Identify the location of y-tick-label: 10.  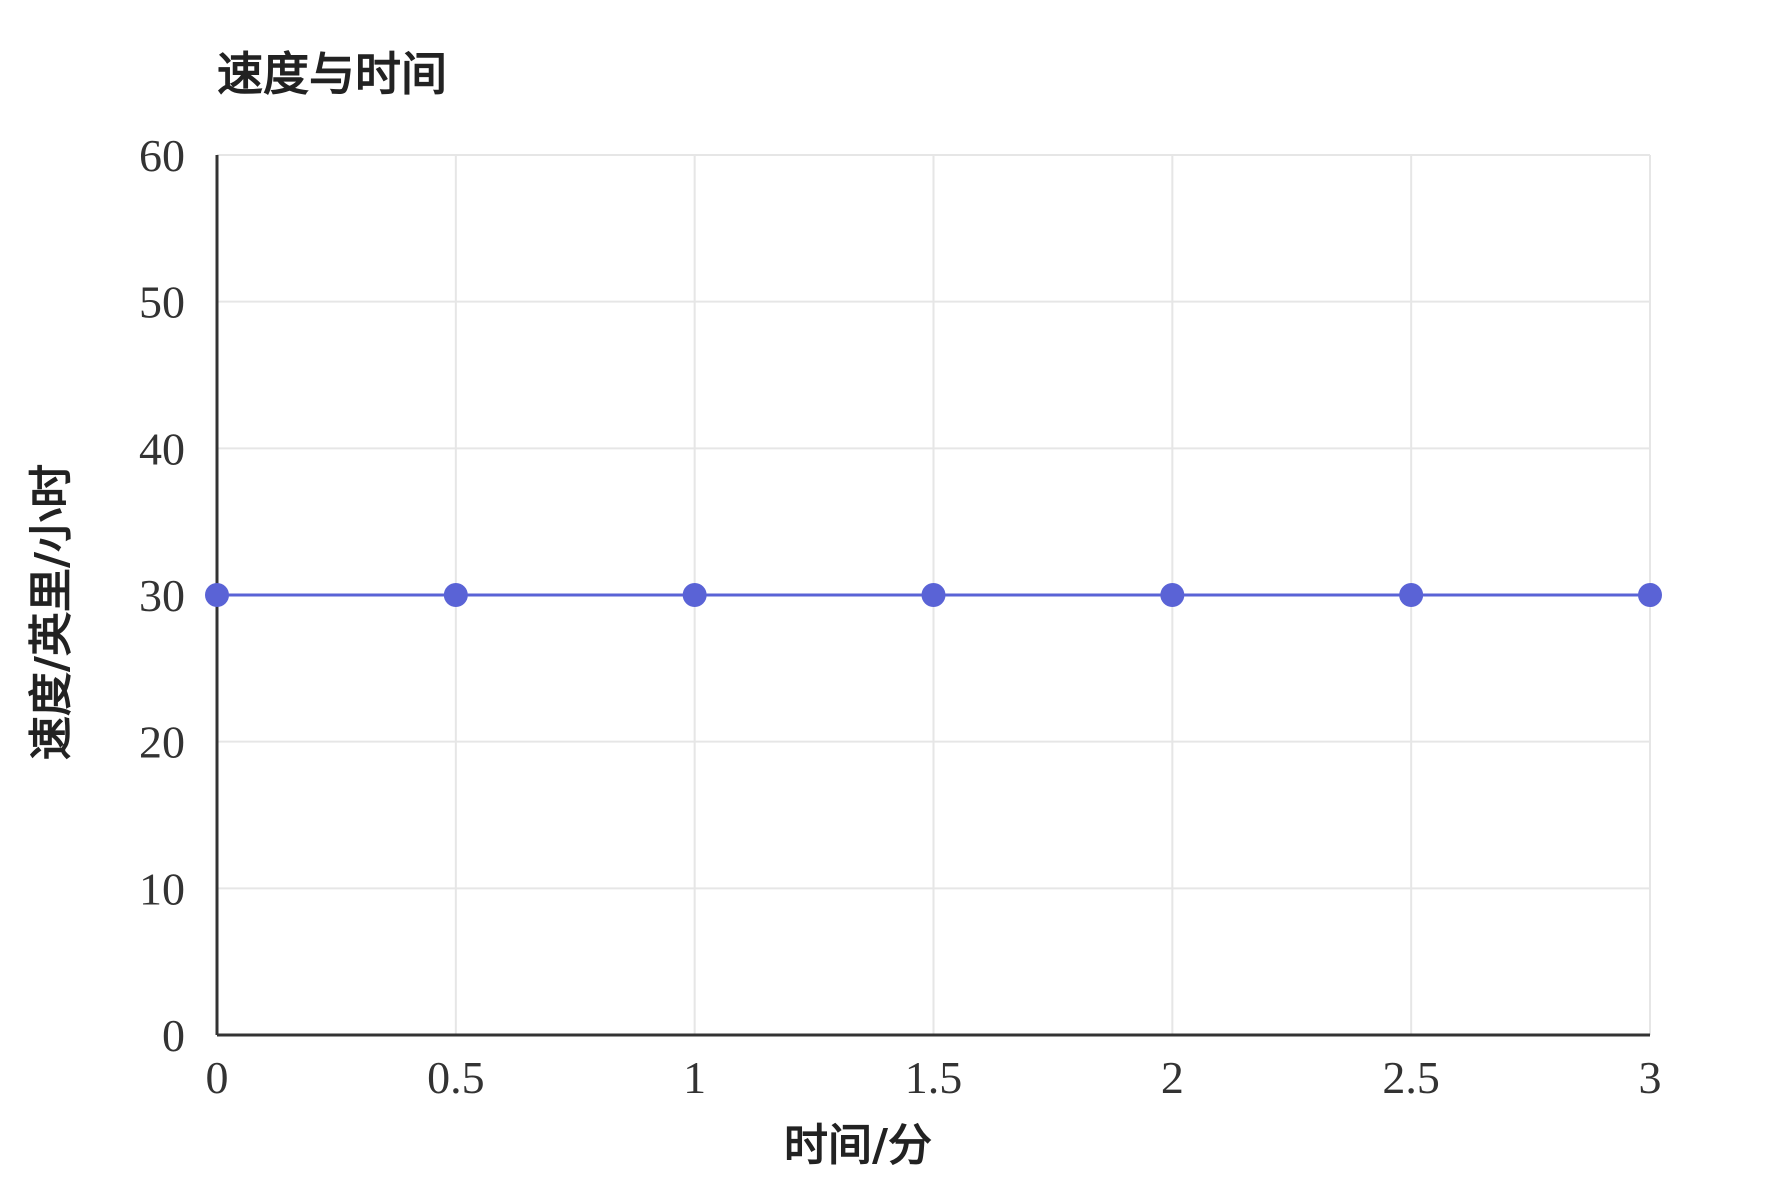
(162, 888).